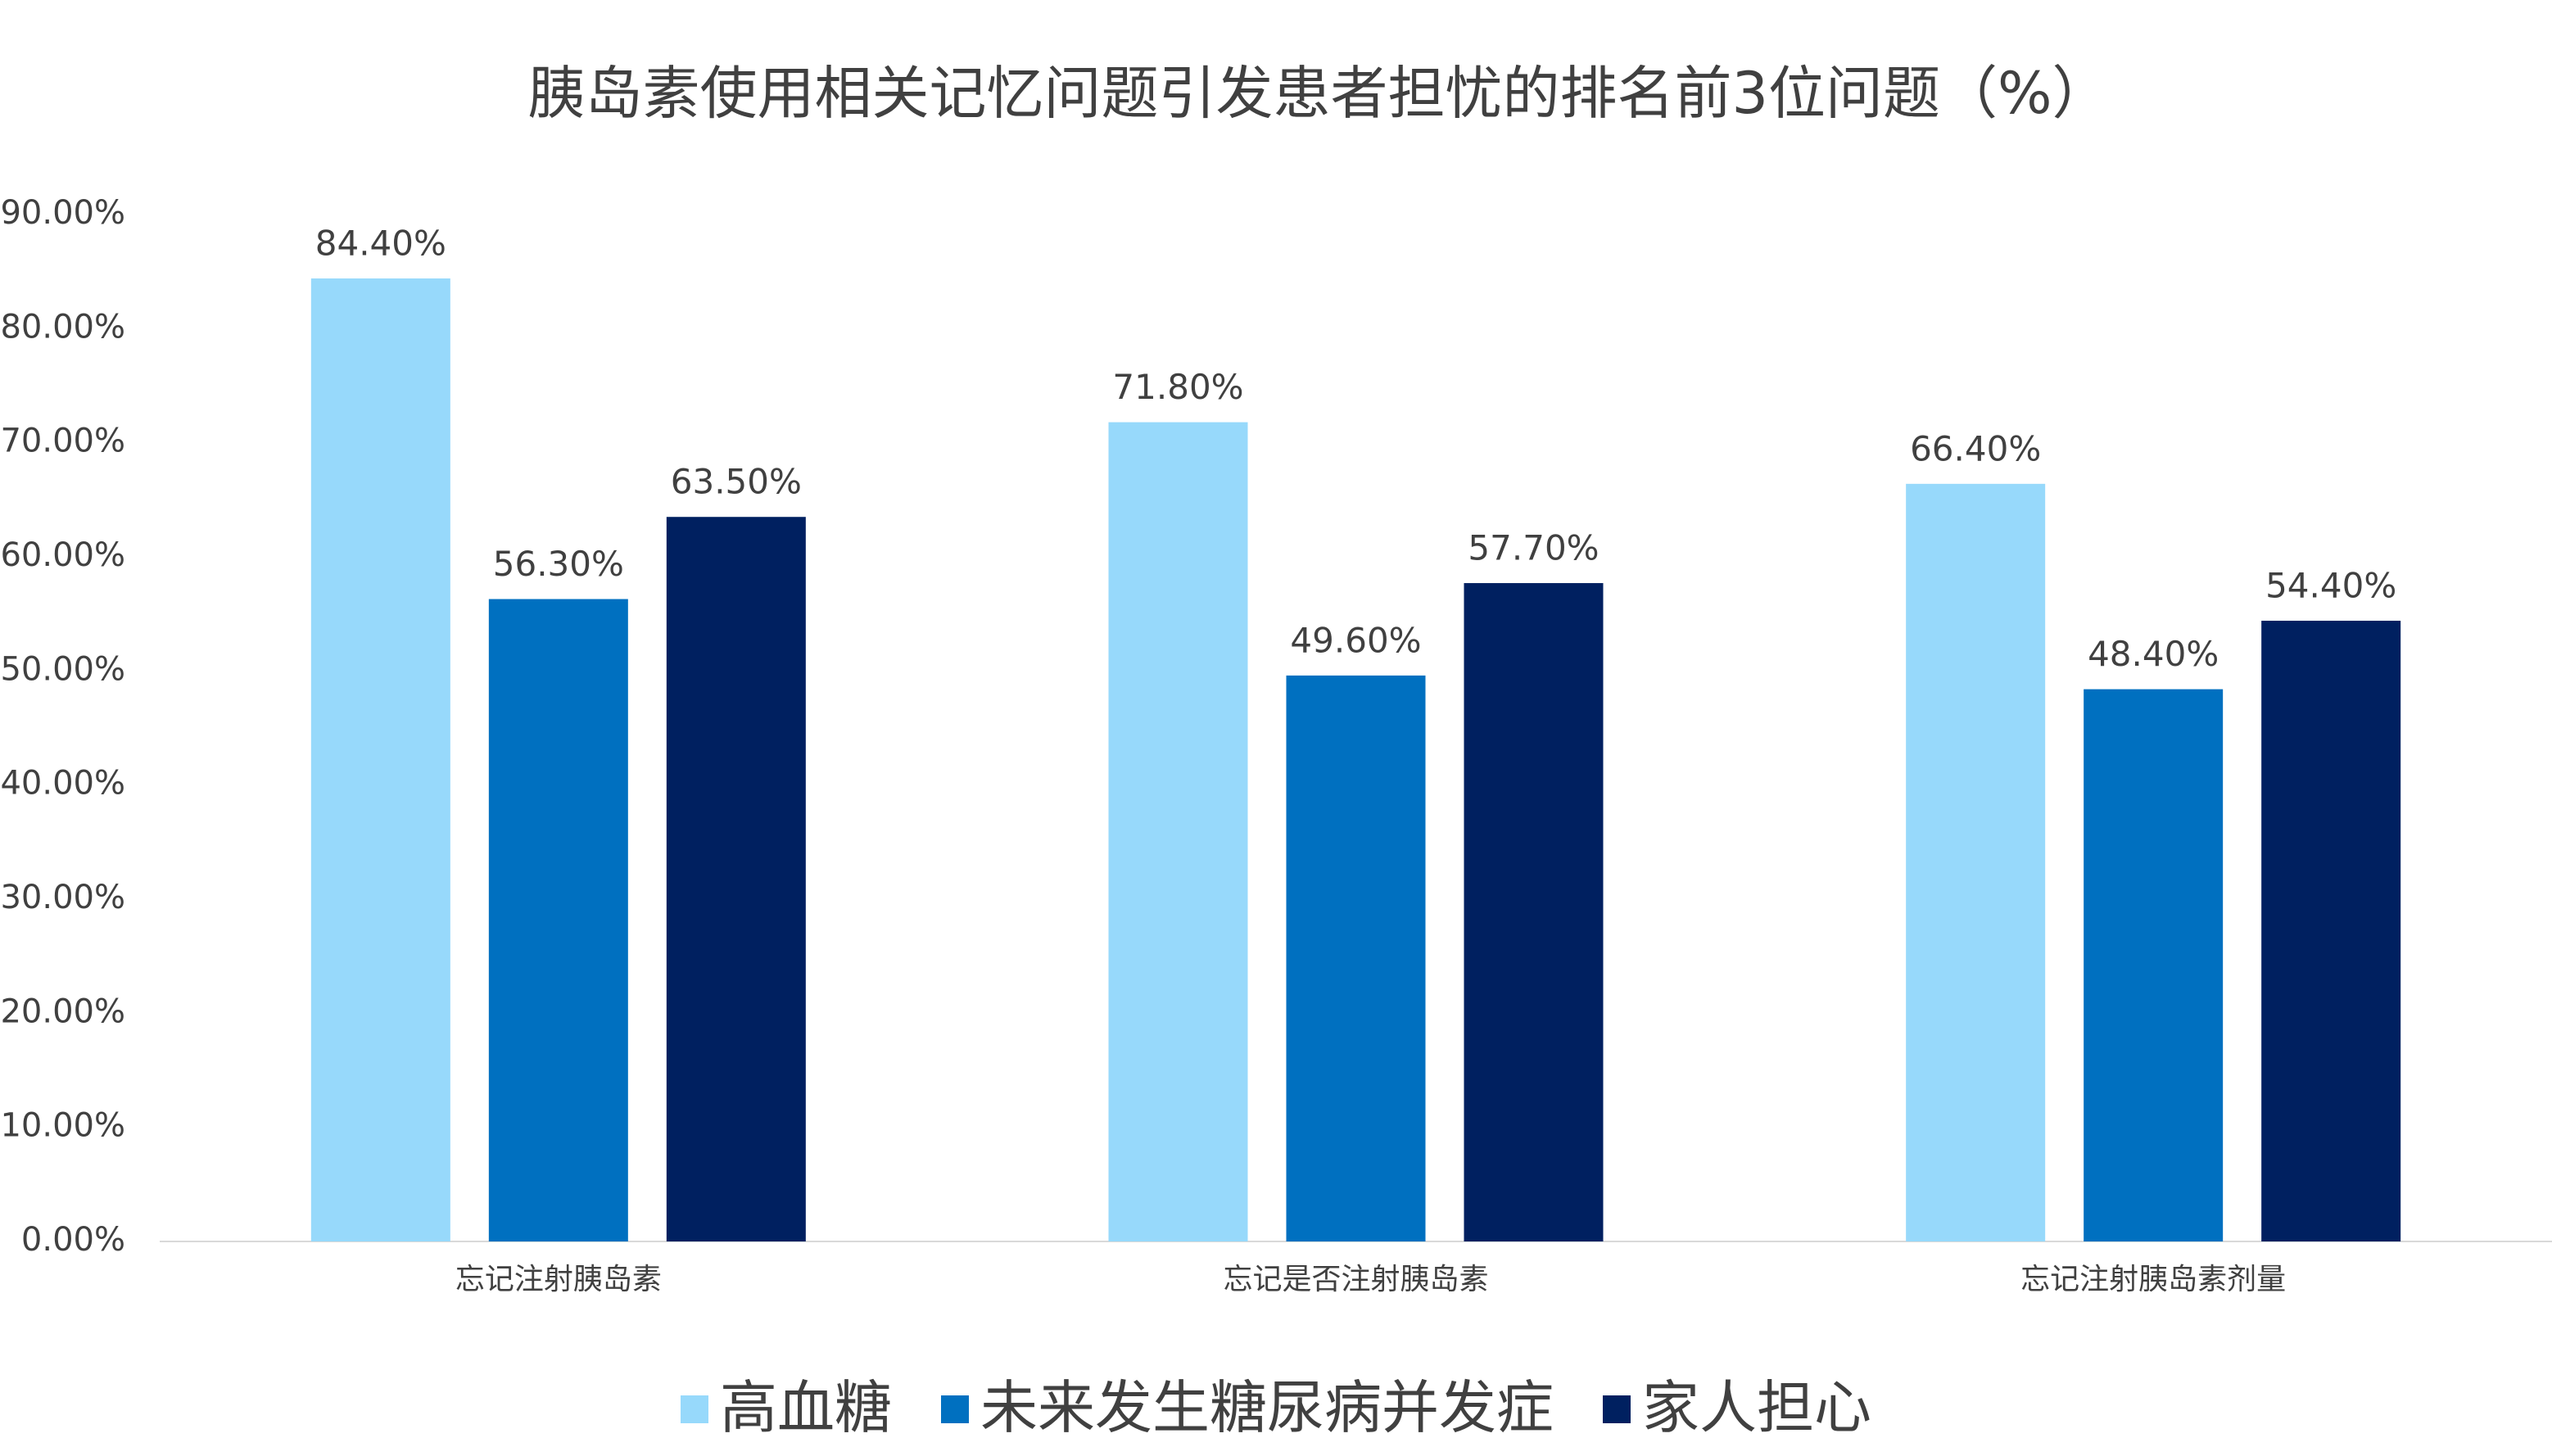  I want to click on x-tick-label: 忘记是否注射胰岛素, so click(1355, 1279).